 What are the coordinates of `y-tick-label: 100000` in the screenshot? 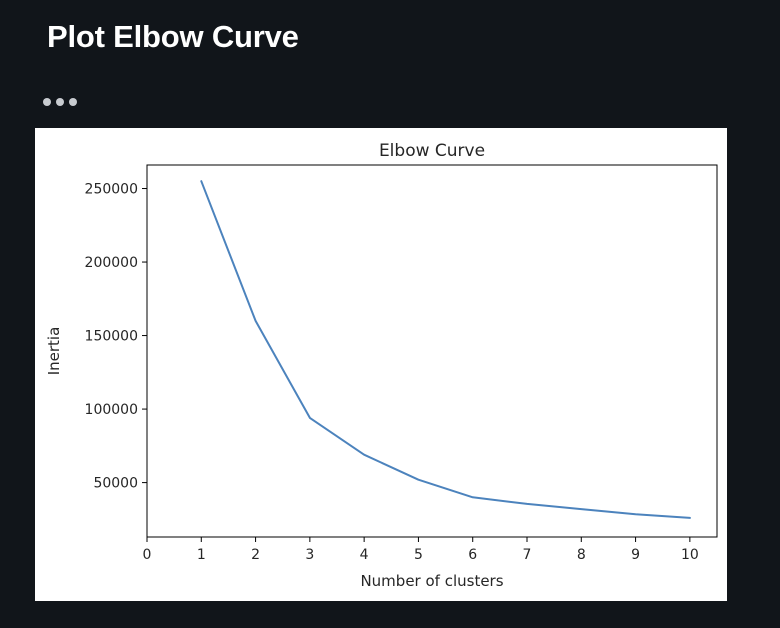 It's located at (111, 410).